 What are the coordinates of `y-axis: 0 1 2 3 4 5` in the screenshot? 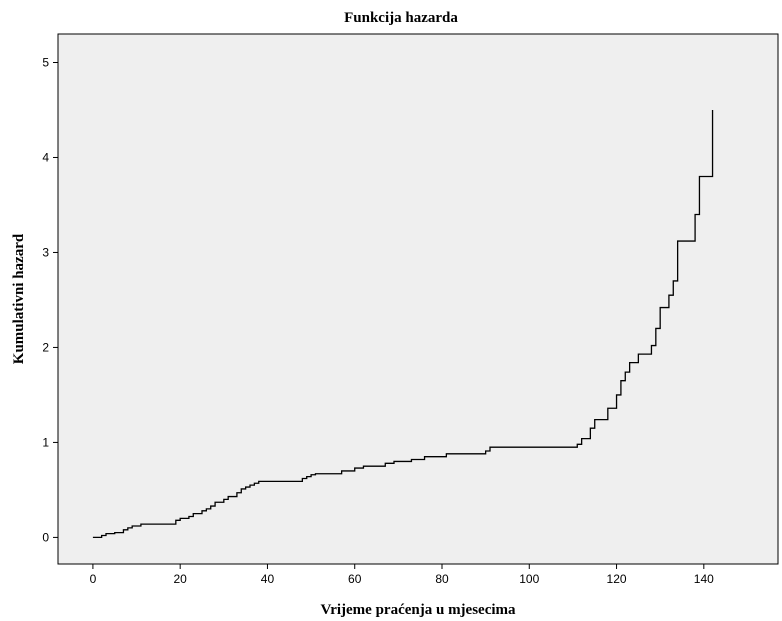 It's located at (50, 299).